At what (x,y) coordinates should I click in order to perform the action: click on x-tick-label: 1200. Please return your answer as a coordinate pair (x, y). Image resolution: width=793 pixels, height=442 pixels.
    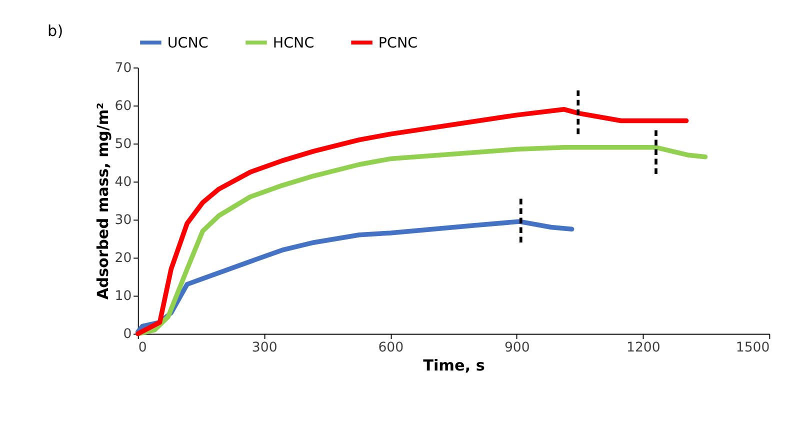
    Looking at the image, I should click on (643, 348).